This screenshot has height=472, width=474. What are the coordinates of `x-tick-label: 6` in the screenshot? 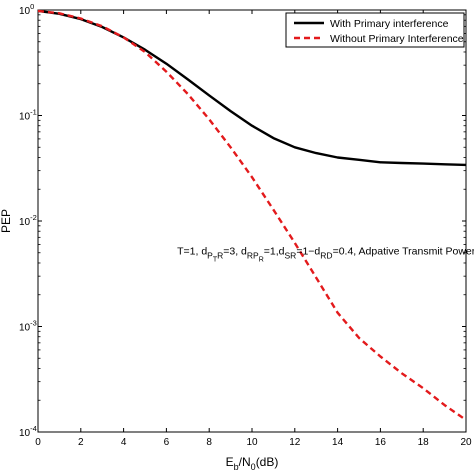 It's located at (167, 442).